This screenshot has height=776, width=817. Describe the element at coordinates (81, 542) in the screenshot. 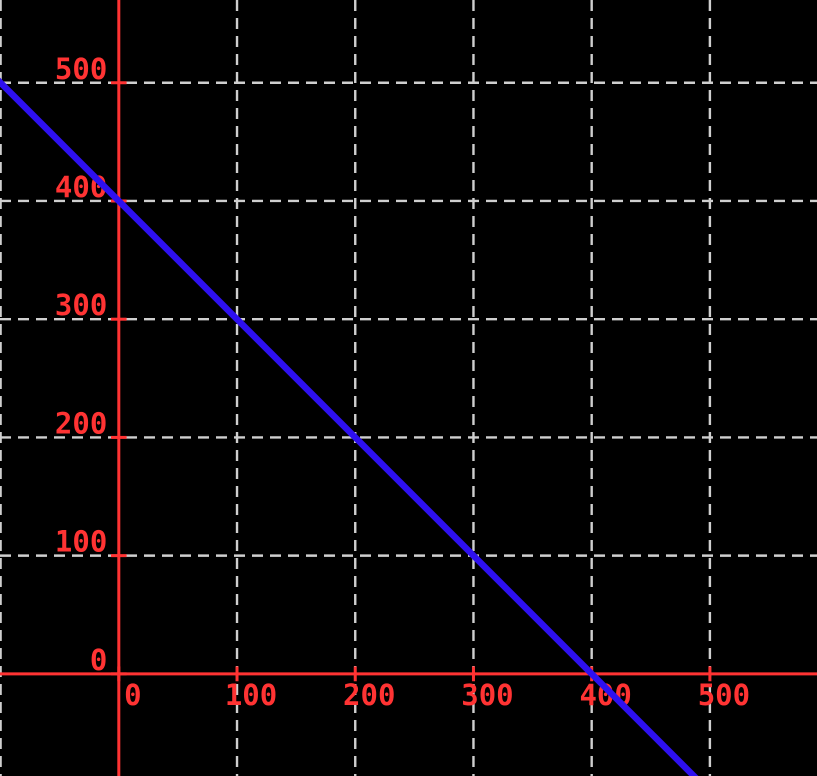

I see `y-axis-tick-label: 100` at that location.